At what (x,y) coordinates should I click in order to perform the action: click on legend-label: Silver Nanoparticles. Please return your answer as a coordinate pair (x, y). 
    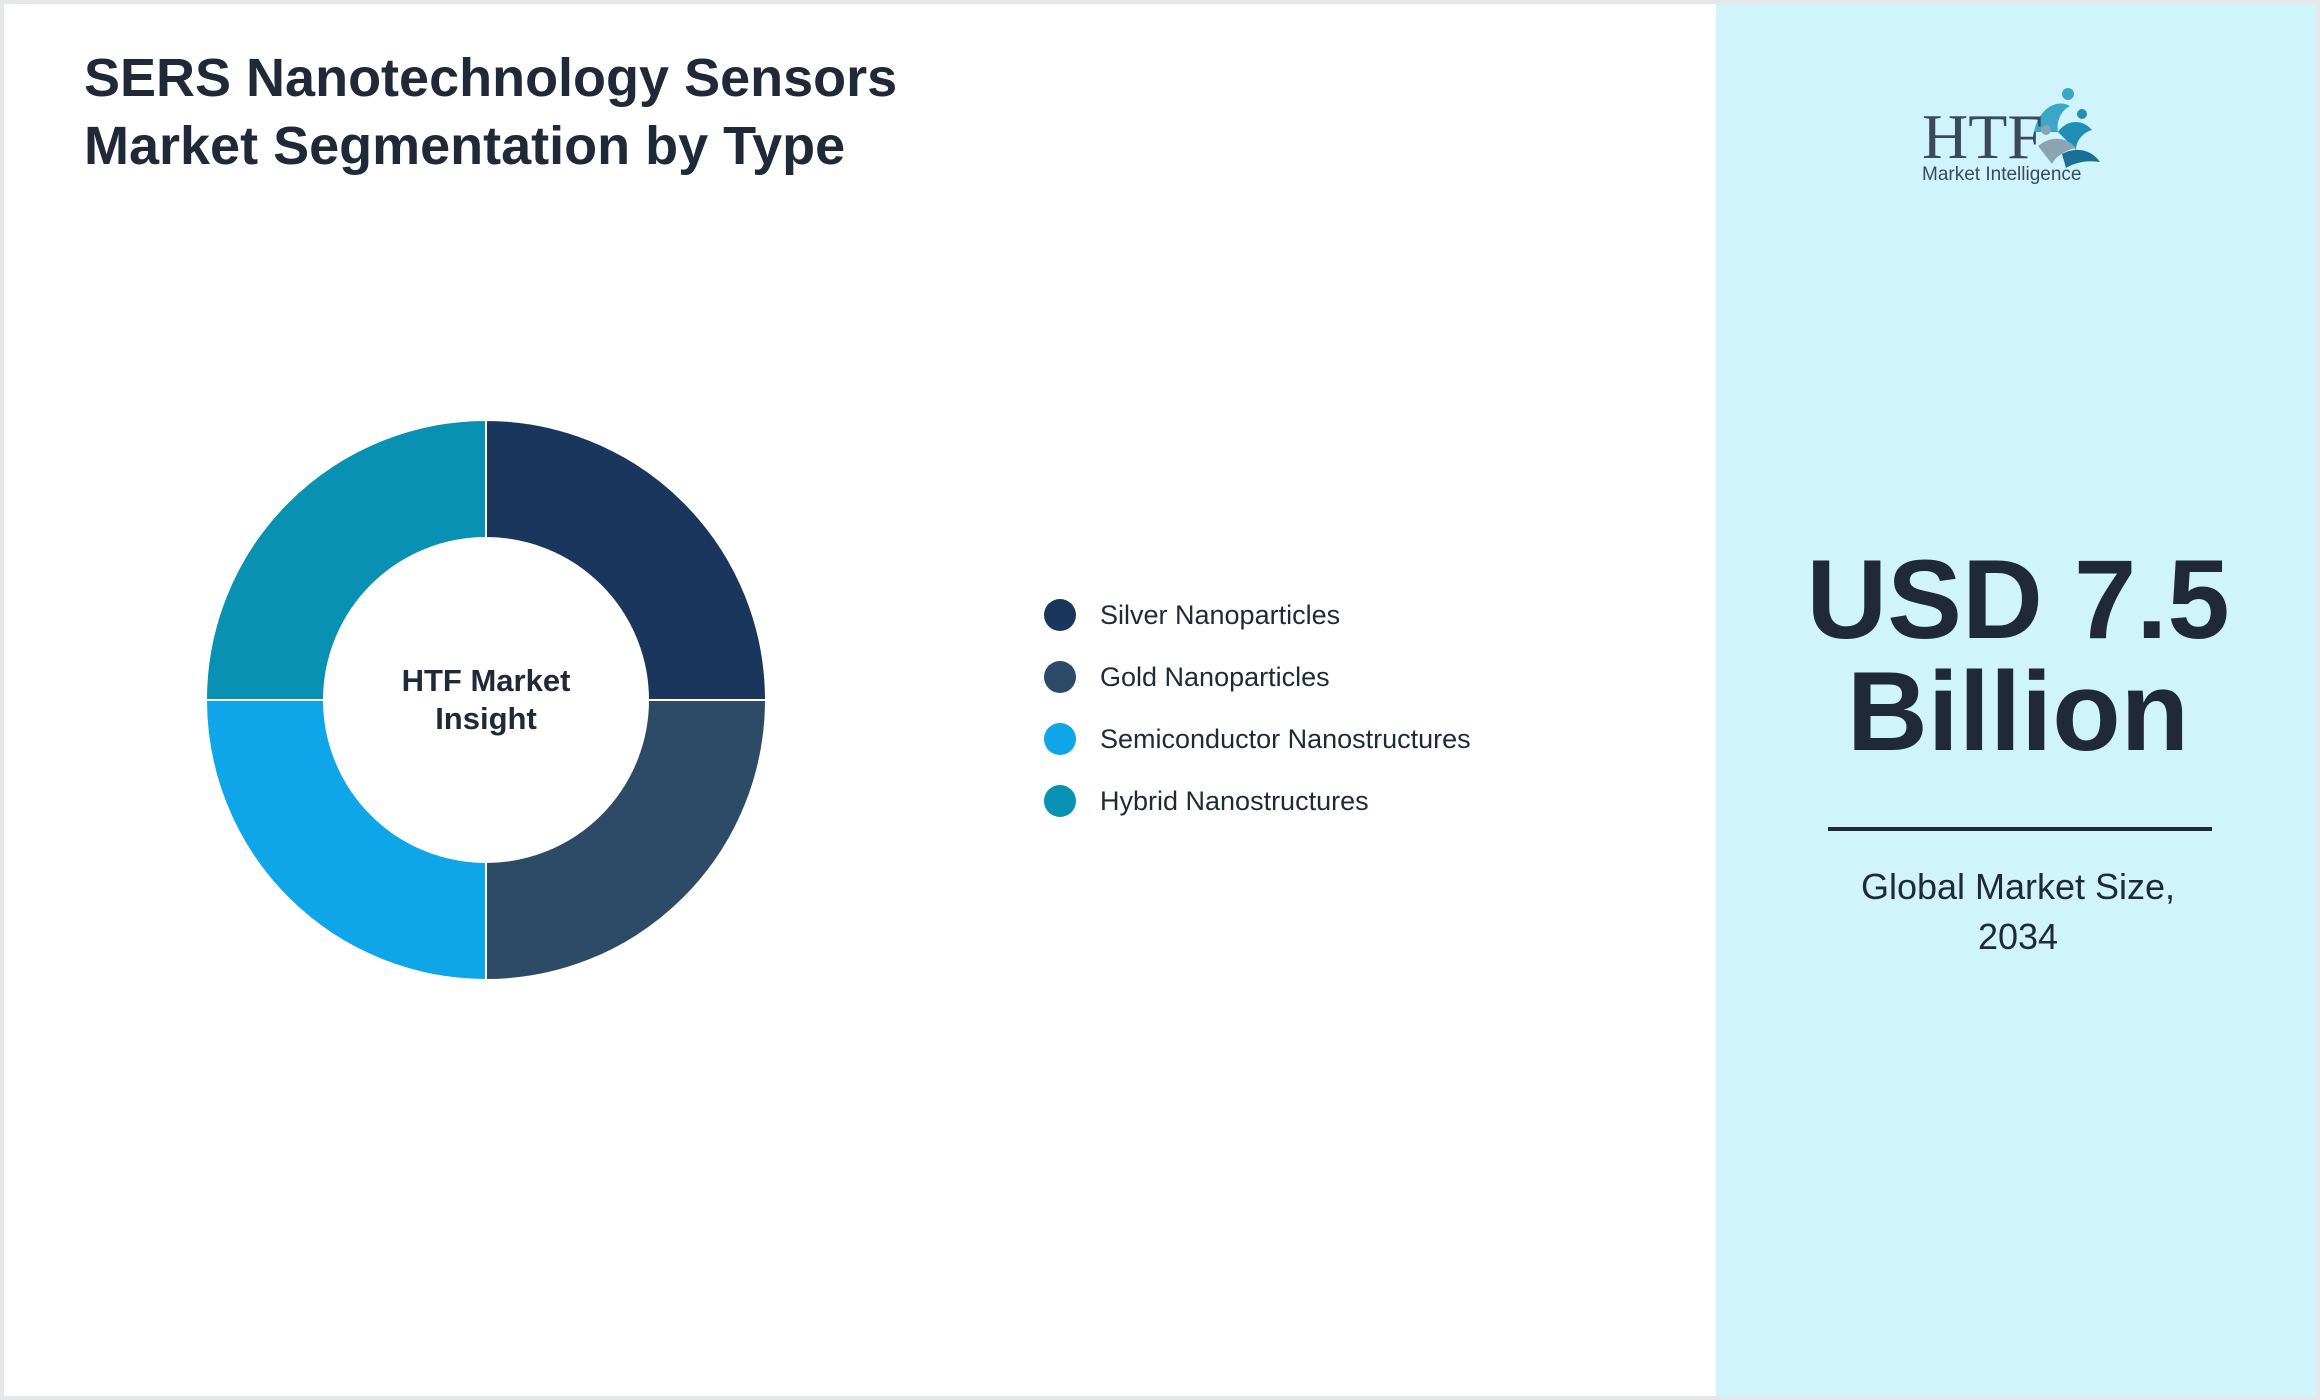
    Looking at the image, I should click on (1220, 614).